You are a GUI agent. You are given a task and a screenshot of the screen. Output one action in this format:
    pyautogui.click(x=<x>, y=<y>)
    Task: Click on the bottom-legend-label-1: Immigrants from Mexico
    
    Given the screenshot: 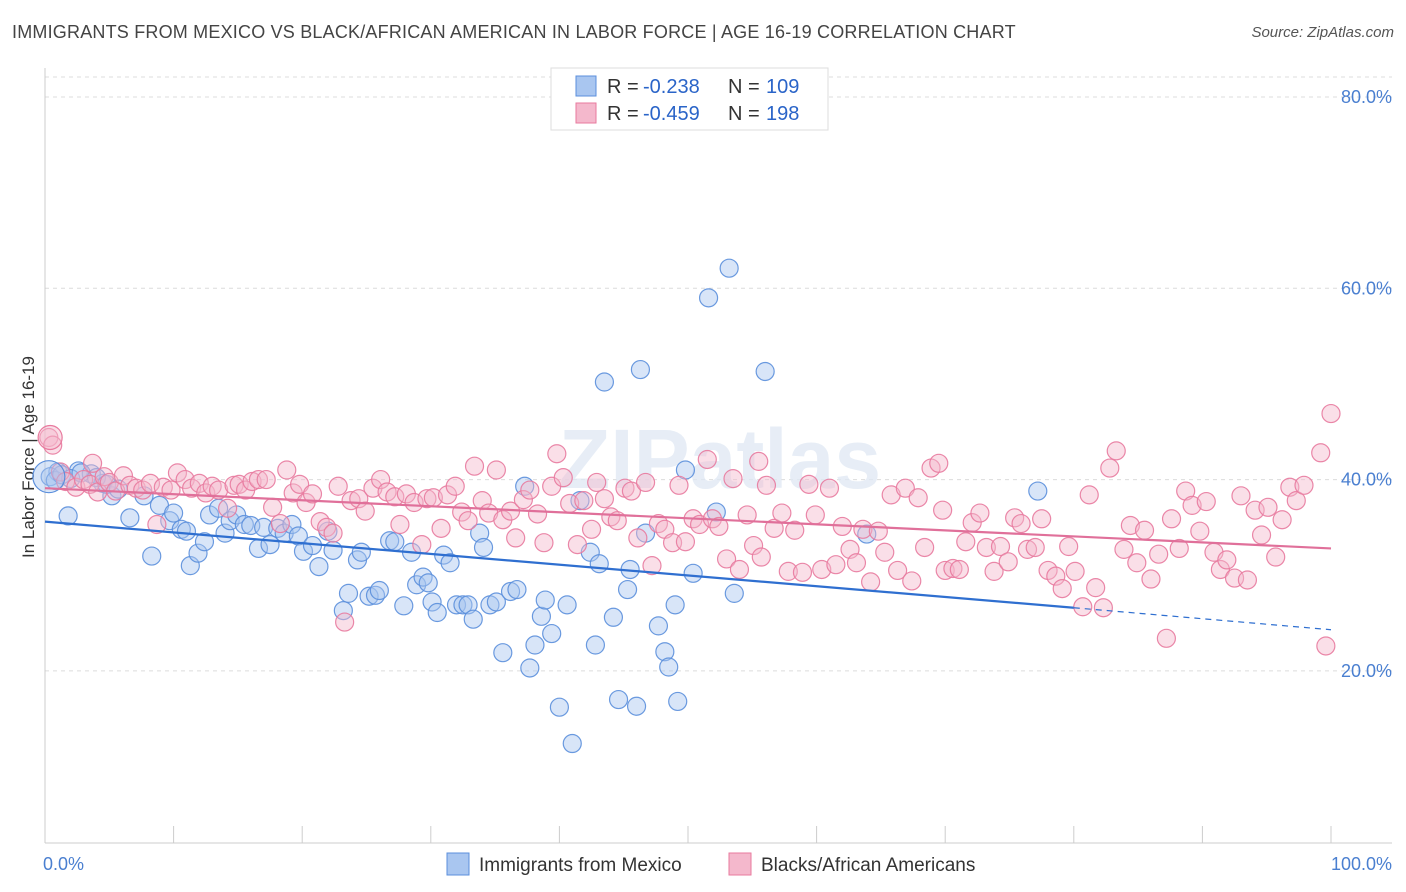 What is the action you would take?
    pyautogui.click(x=580, y=865)
    